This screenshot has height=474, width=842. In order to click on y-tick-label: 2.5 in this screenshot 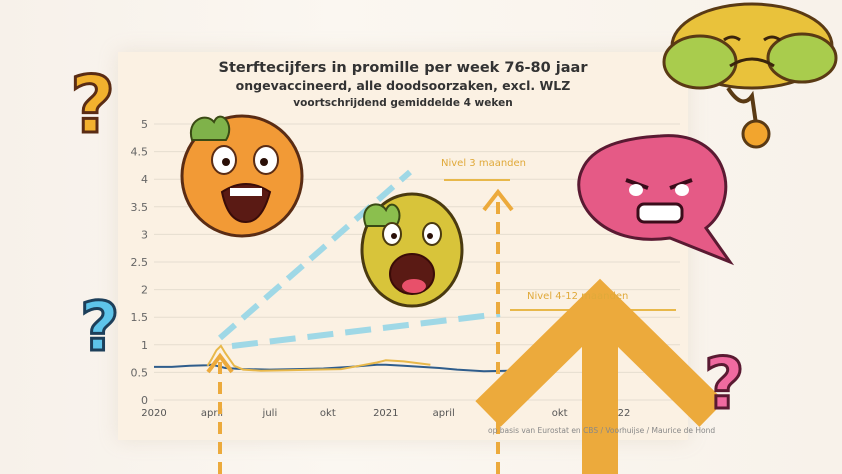, I will do `click(140, 262)`.